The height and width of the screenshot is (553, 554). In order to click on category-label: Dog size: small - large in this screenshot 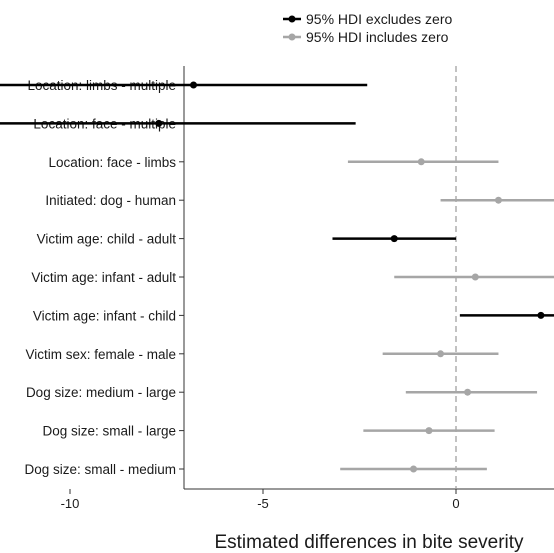, I will do `click(109, 431)`.